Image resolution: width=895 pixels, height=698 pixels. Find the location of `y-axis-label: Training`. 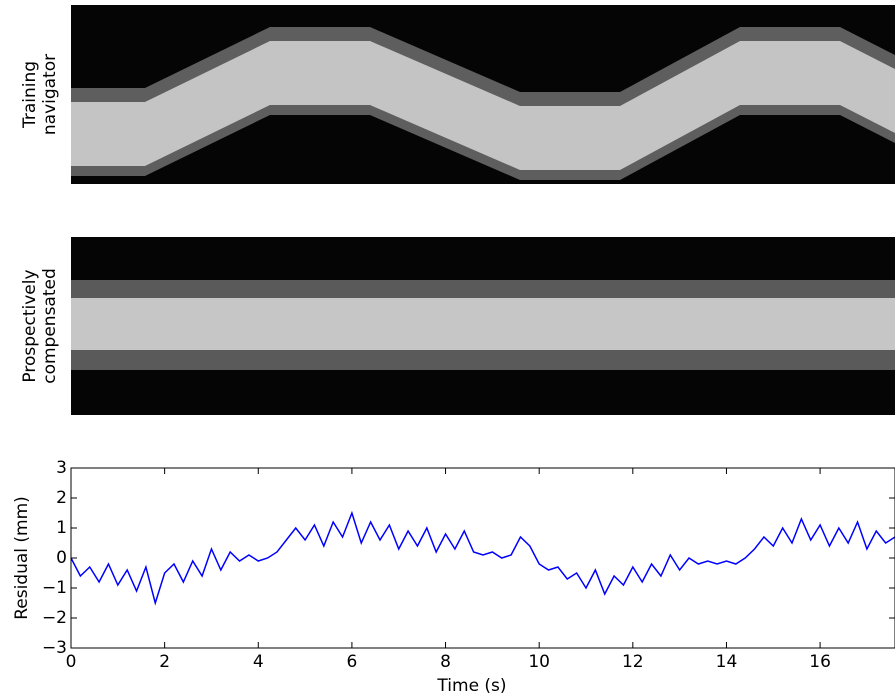

y-axis-label: Training is located at coordinates (30, 95).